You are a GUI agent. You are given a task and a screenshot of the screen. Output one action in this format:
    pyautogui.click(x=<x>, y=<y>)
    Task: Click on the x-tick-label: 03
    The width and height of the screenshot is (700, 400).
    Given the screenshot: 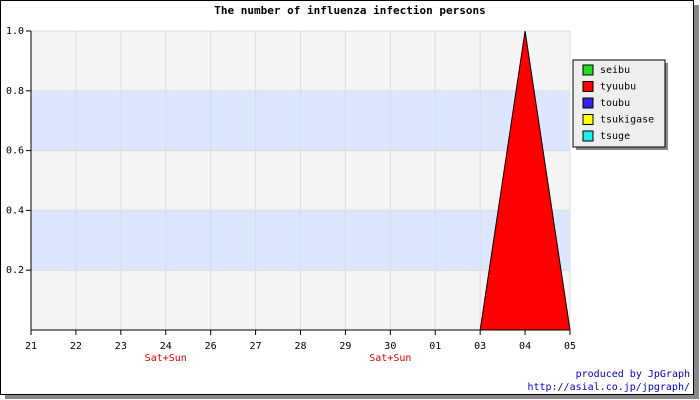 What is the action you would take?
    pyautogui.click(x=480, y=346)
    